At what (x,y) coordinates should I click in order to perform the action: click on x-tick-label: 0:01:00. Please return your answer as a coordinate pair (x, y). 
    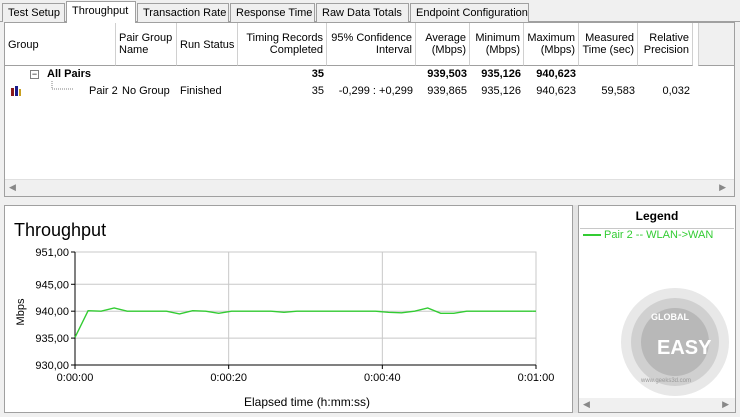
    Looking at the image, I should click on (536, 378).